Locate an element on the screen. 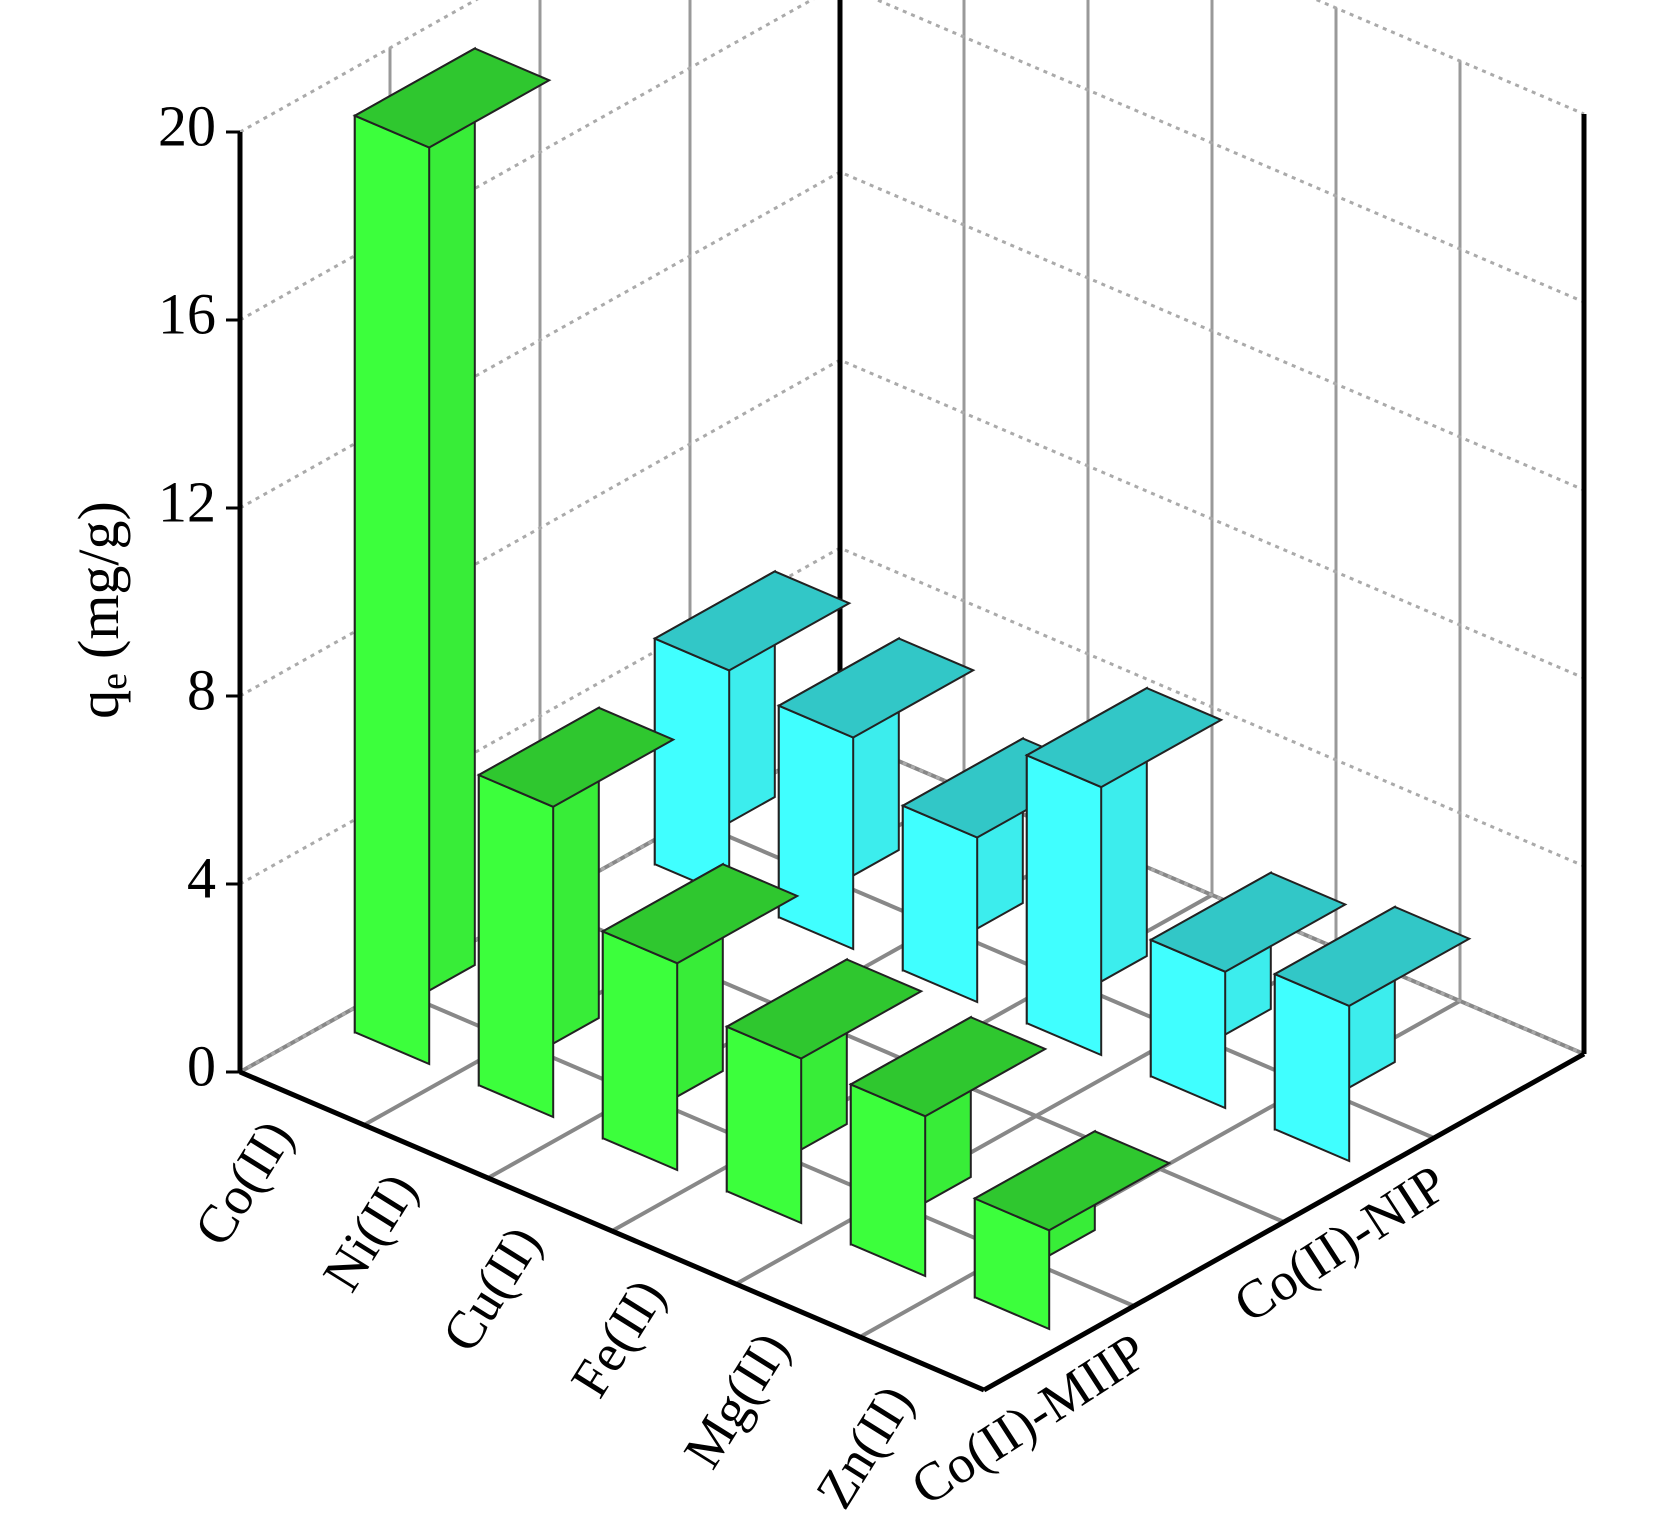 This screenshot has width=1680, height=1536. y-tick-label: 12 is located at coordinates (187, 501).